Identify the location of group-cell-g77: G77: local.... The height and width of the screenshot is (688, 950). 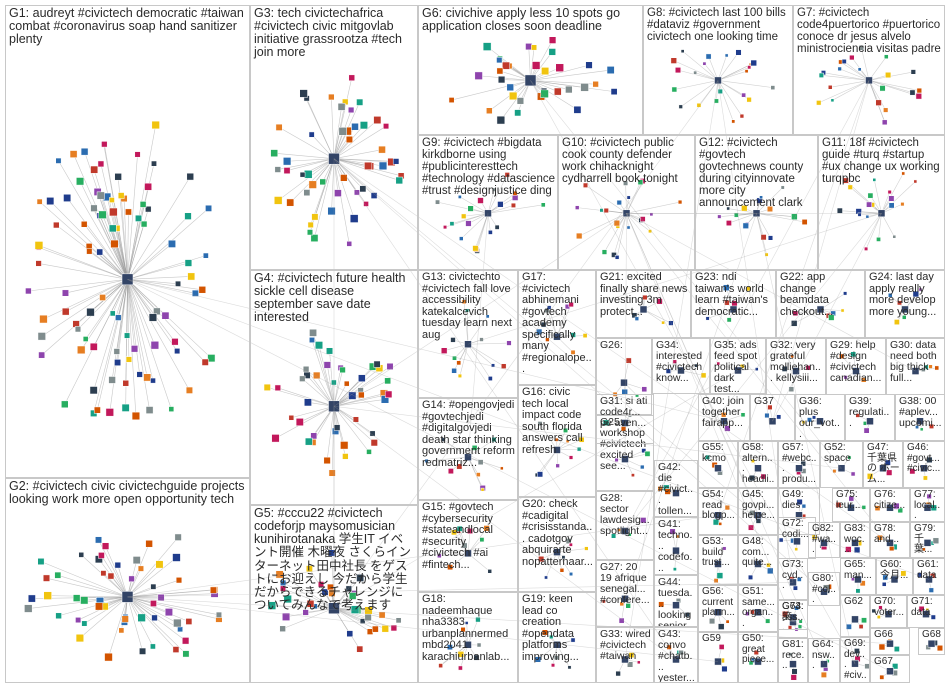
(927, 505).